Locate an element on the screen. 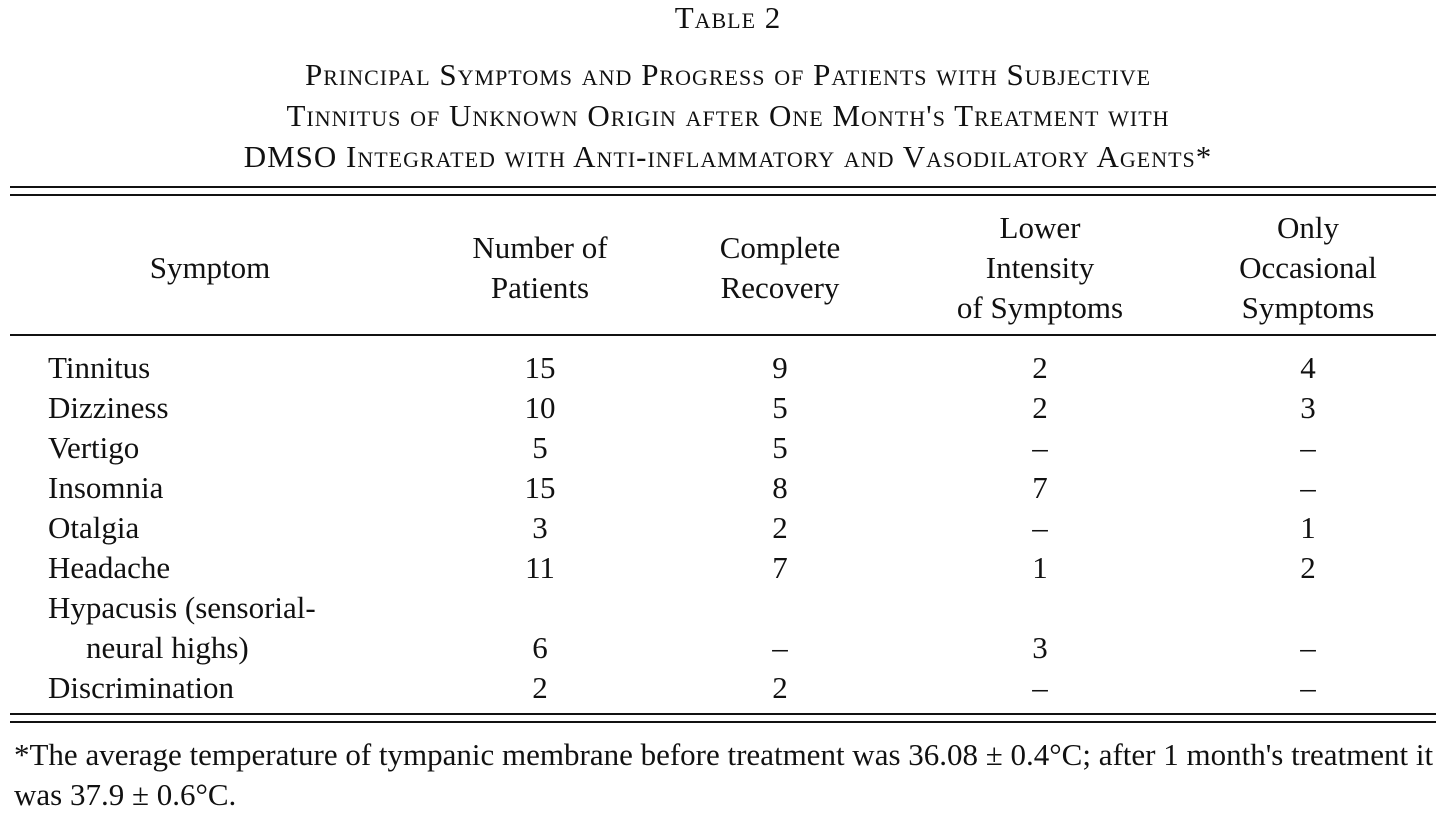  cell: 4 is located at coordinates (1308, 367).